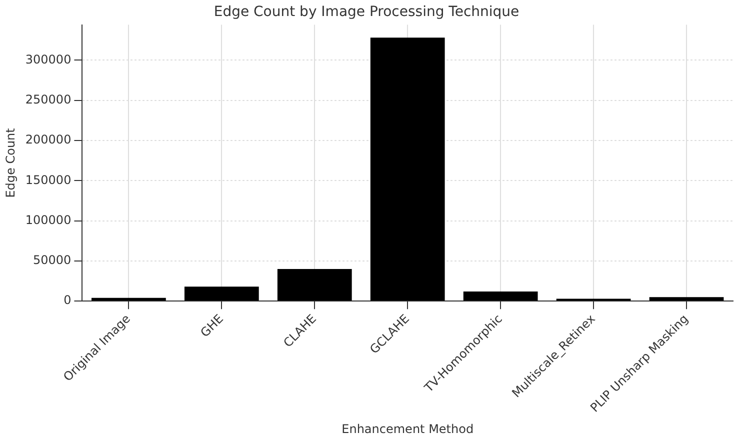 The image size is (735, 441). Describe the element at coordinates (408, 429) in the screenshot. I see `x-axis-title: Enhancement Method` at that location.